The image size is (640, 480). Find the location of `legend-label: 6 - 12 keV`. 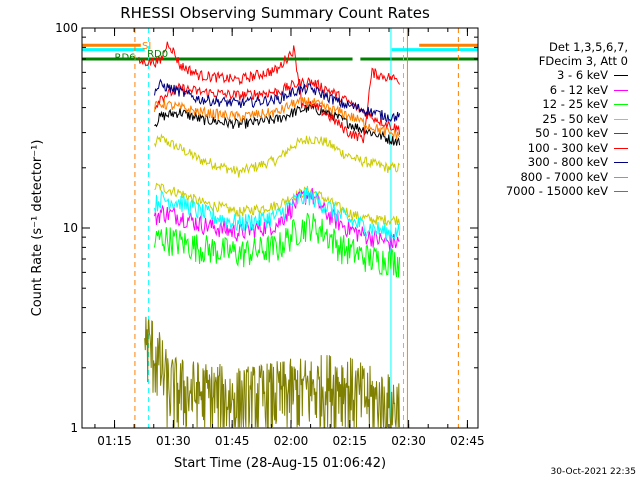

legend-label: 6 - 12 keV is located at coordinates (578, 89).